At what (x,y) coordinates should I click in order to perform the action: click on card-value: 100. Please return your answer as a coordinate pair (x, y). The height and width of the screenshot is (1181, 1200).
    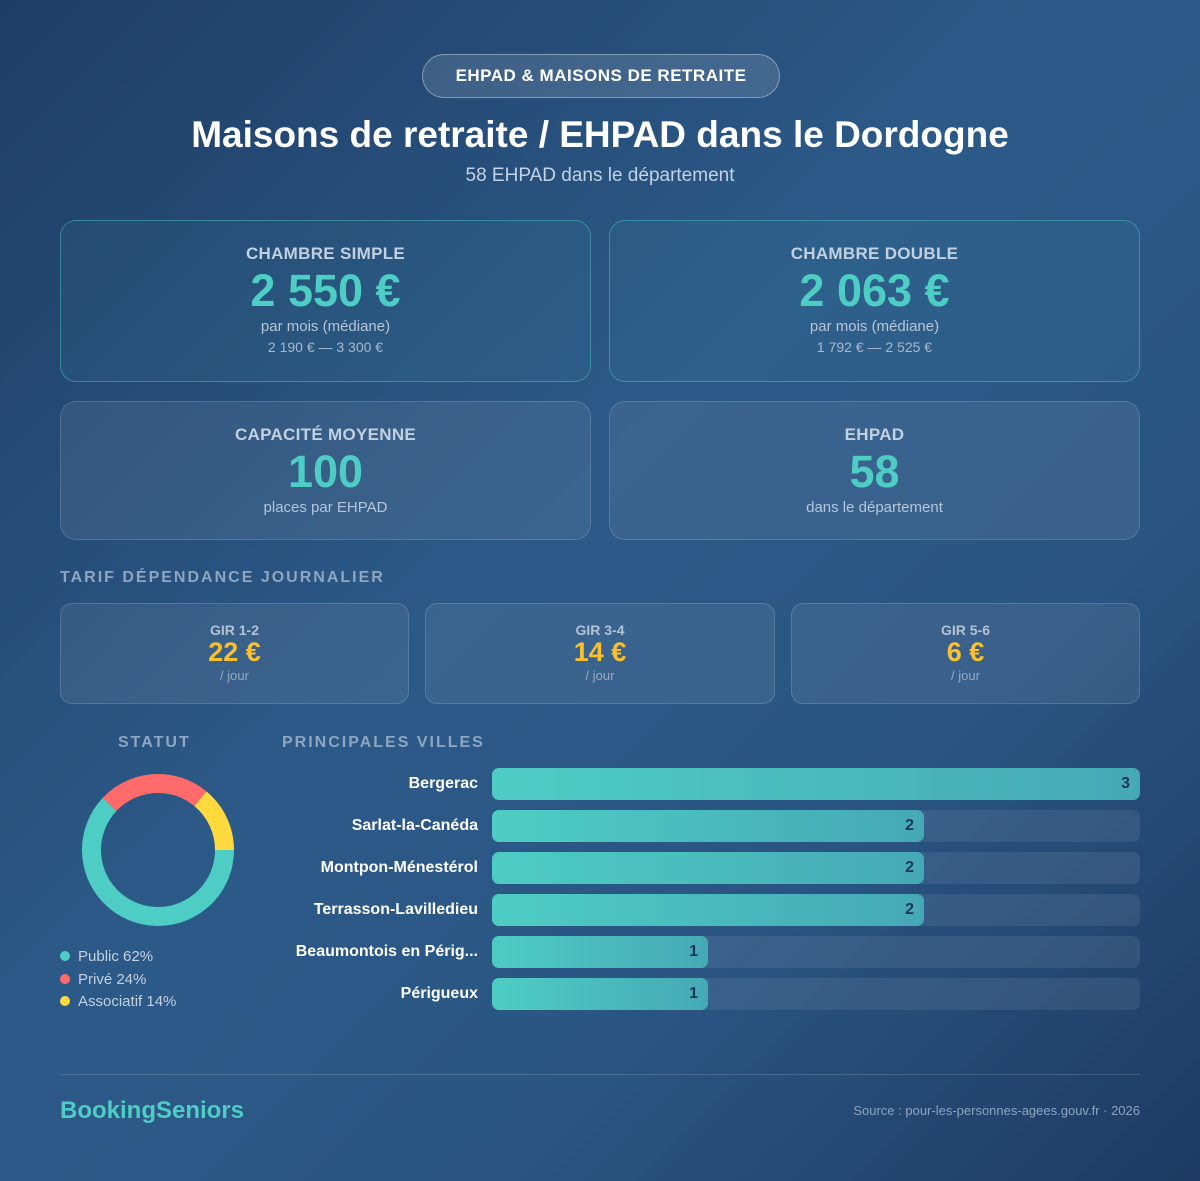
    Looking at the image, I should click on (325, 471).